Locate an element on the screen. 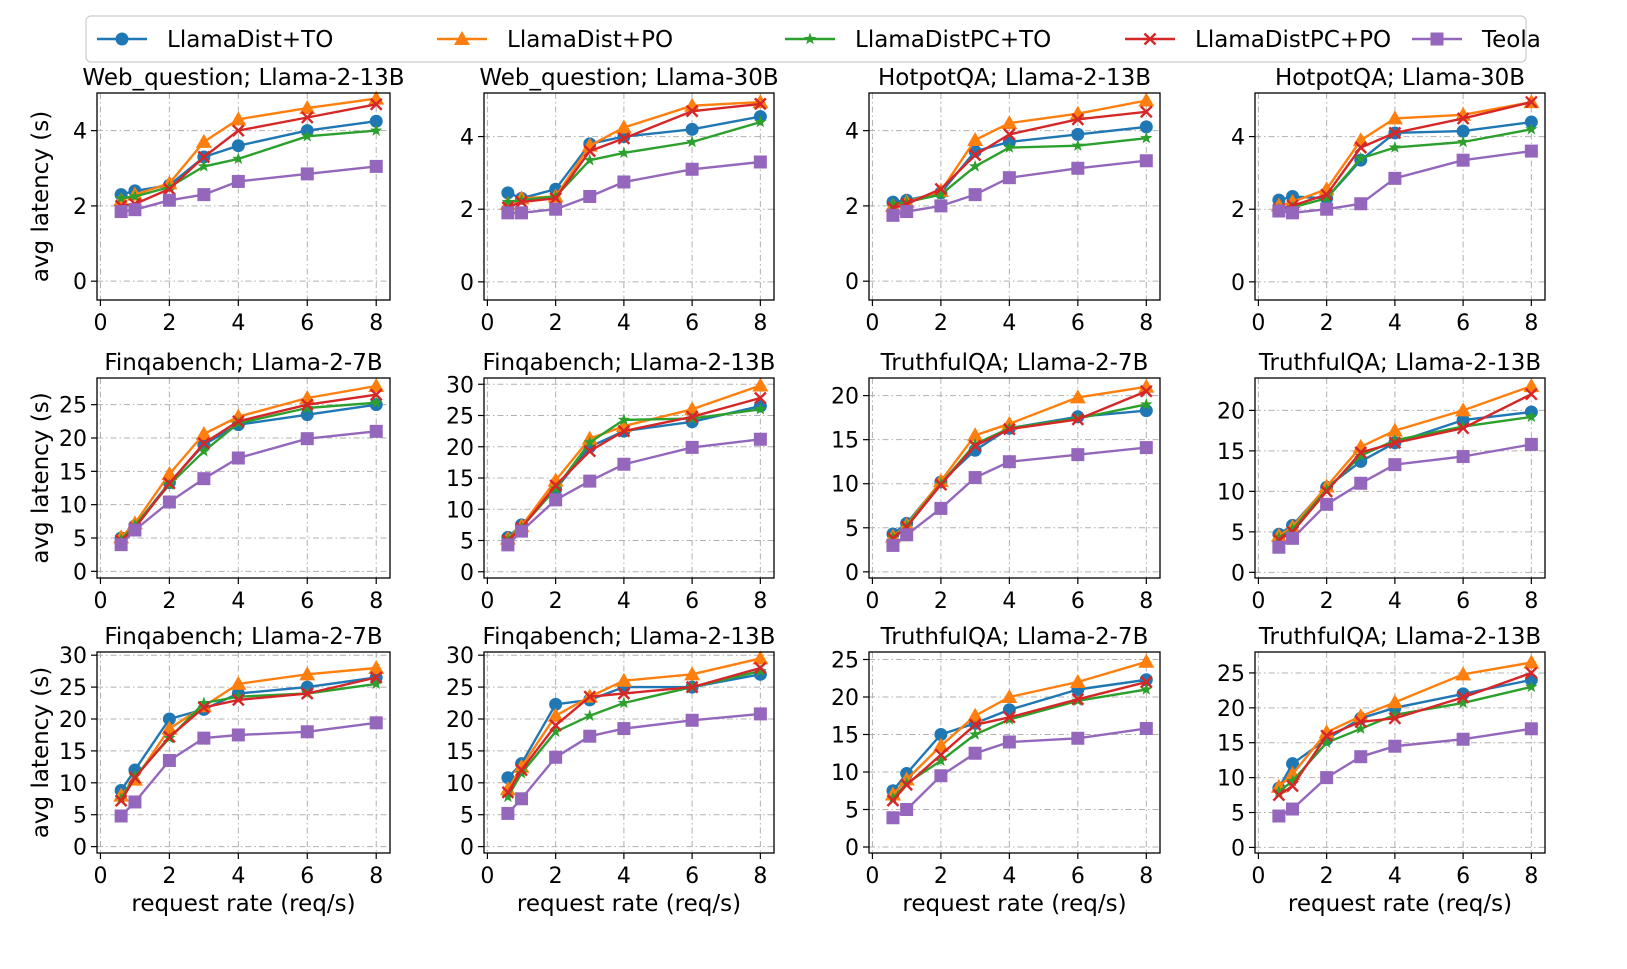 This screenshot has width=1627, height=969. y-tick-label: 4 is located at coordinates (467, 138).